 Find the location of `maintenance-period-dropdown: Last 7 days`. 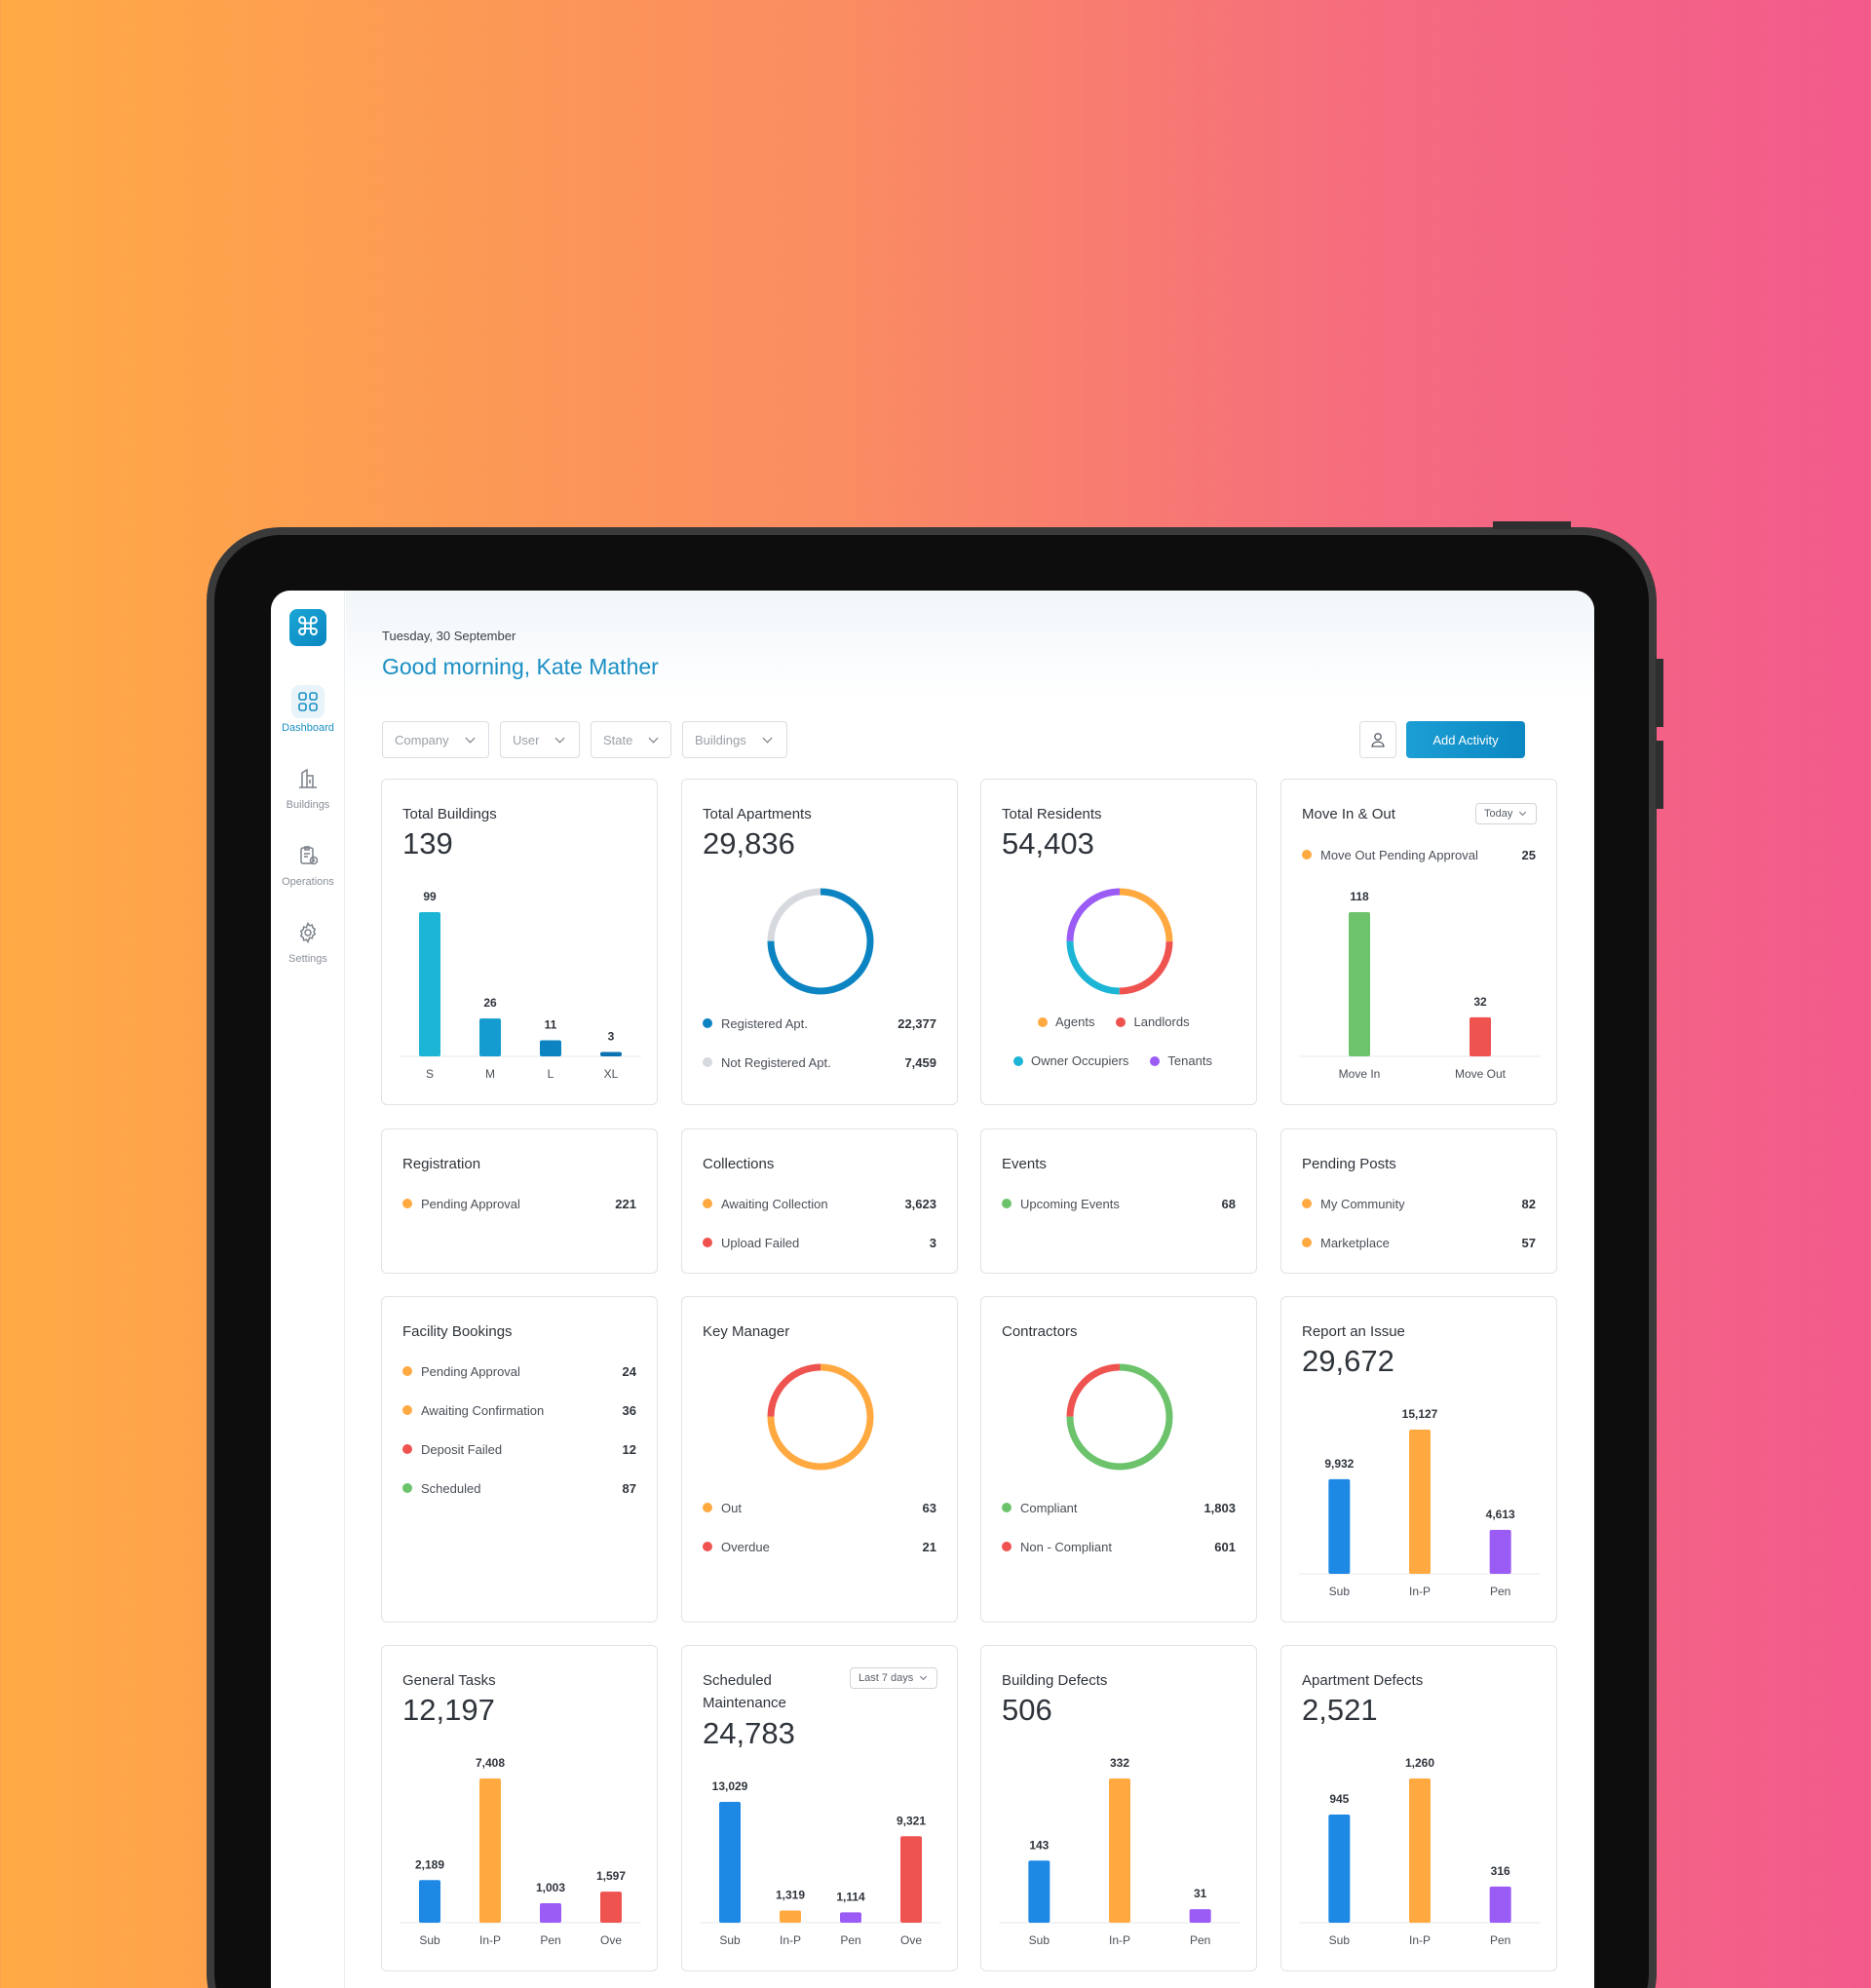

maintenance-period-dropdown: Last 7 days is located at coordinates (893, 1678).